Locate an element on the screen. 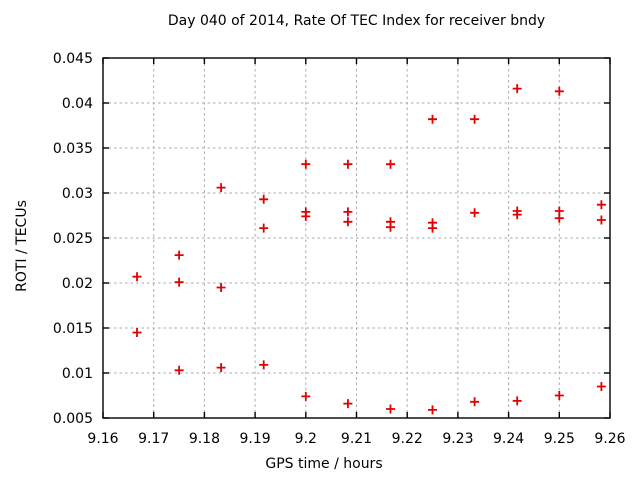 Image resolution: width=640 pixels, height=480 pixels. x-tick-label: 9.23 is located at coordinates (457, 439).